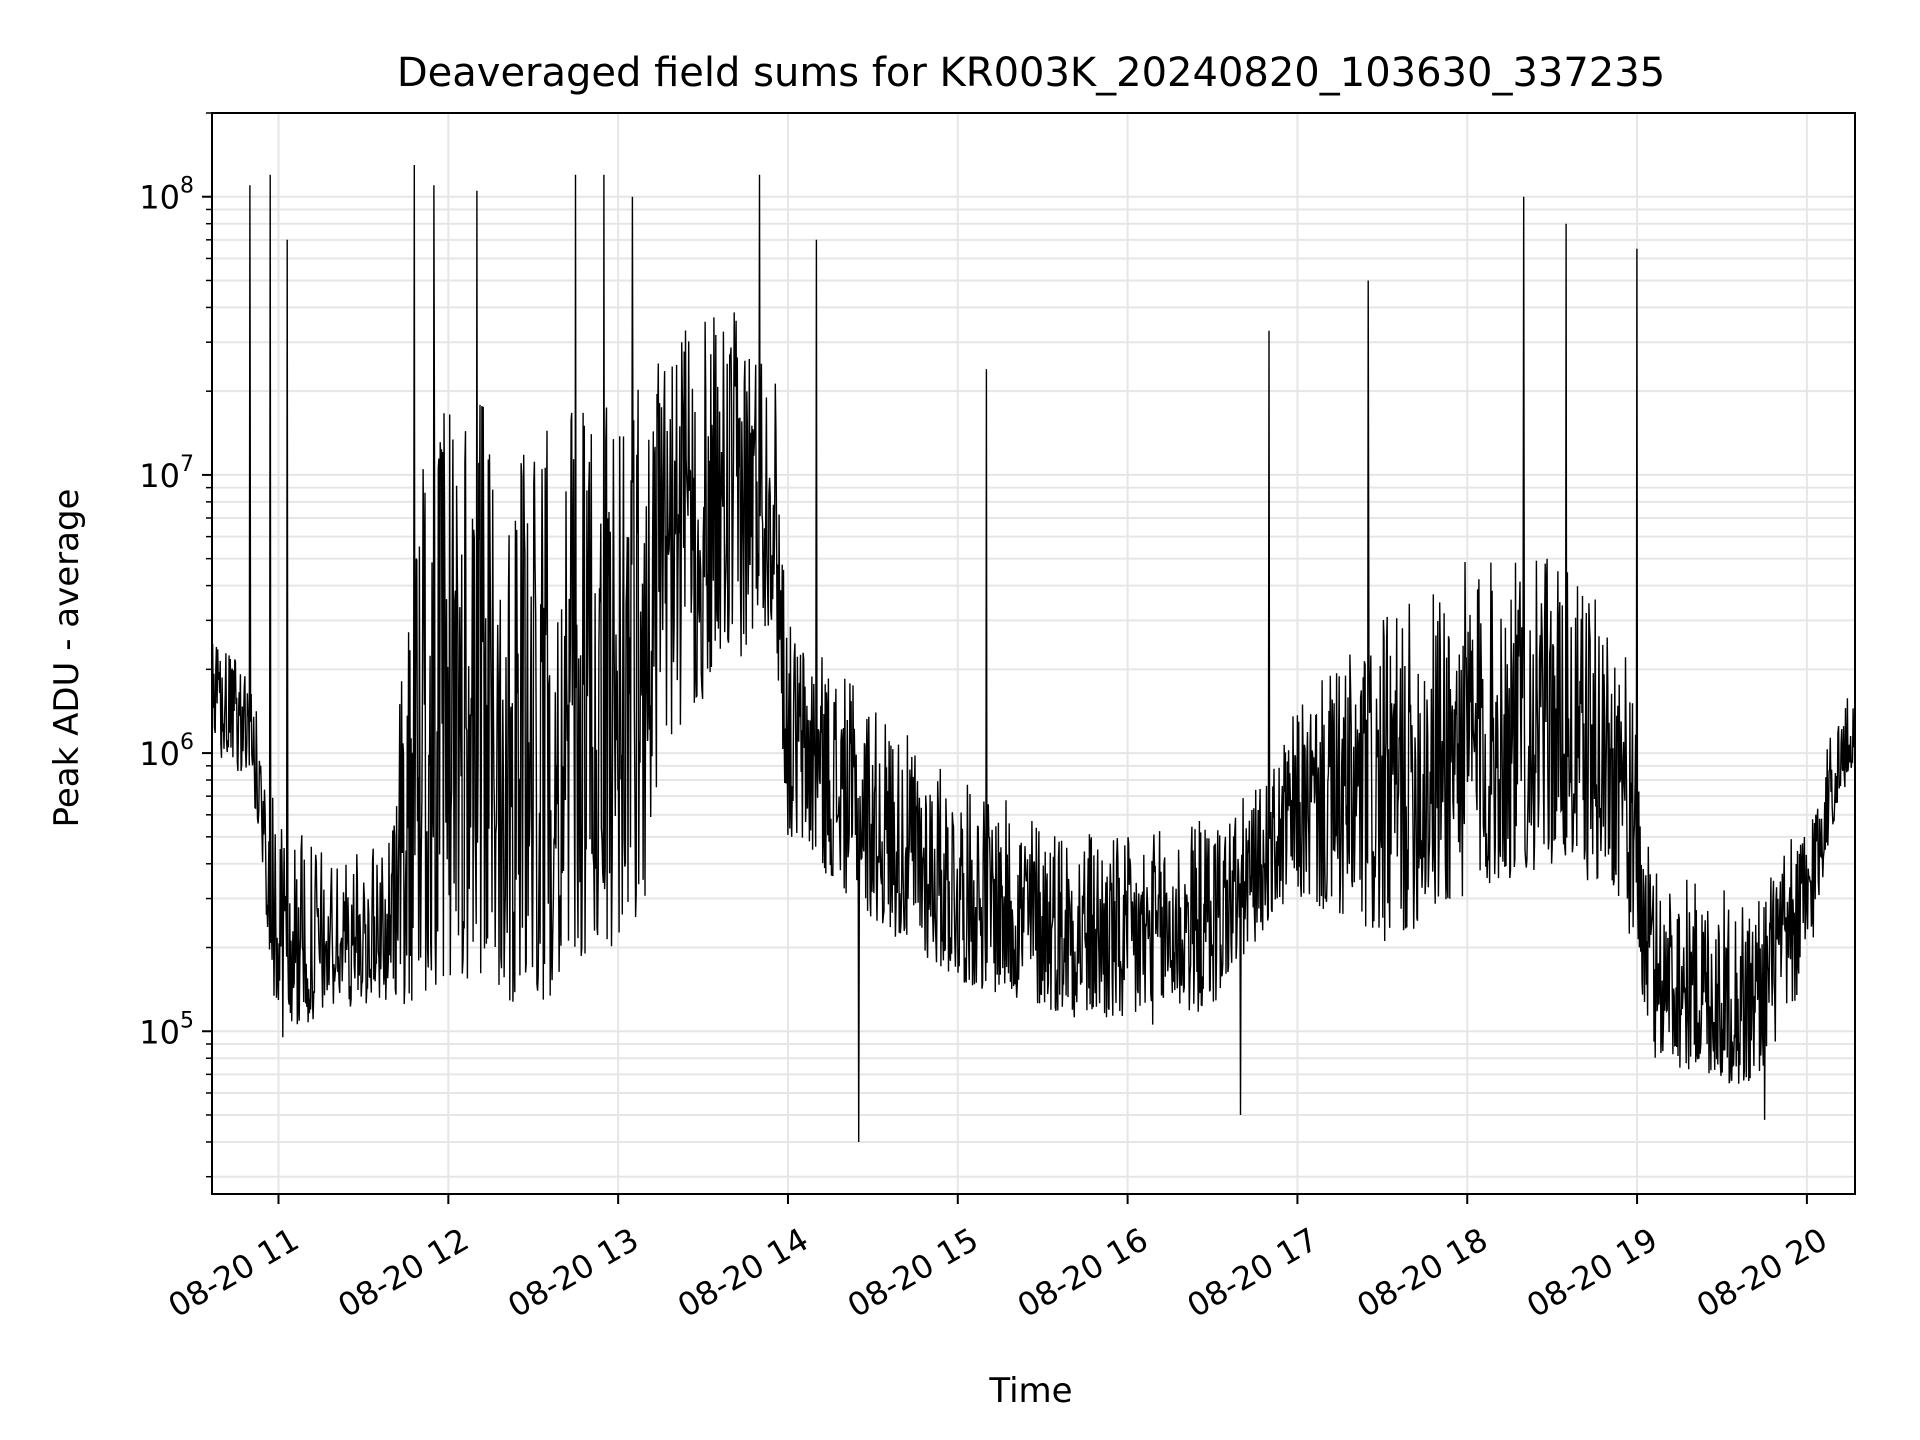  I want to click on x-tick-label: 08-20 17, so click(1253, 1272).